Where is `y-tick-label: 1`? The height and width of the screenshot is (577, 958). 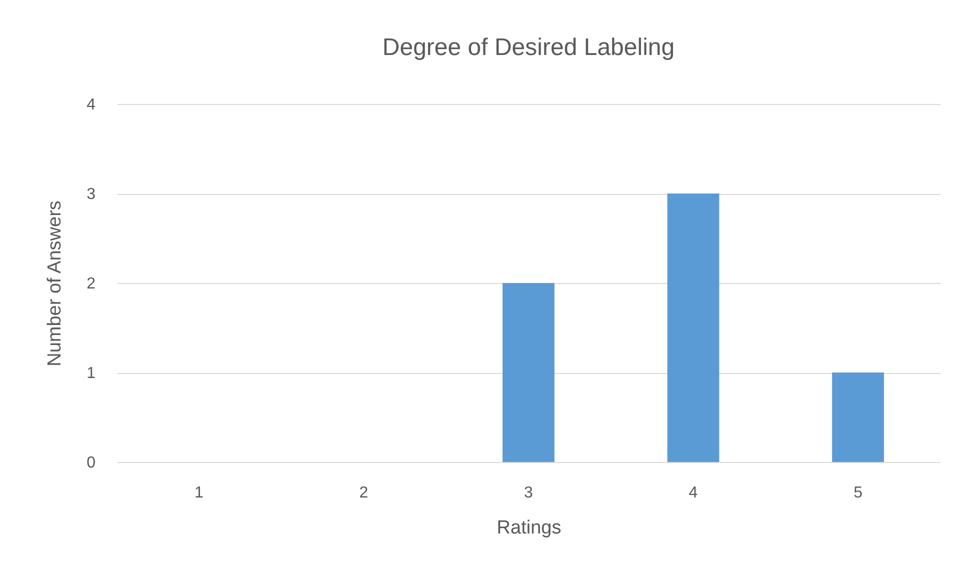
y-tick-label: 1 is located at coordinates (91, 373).